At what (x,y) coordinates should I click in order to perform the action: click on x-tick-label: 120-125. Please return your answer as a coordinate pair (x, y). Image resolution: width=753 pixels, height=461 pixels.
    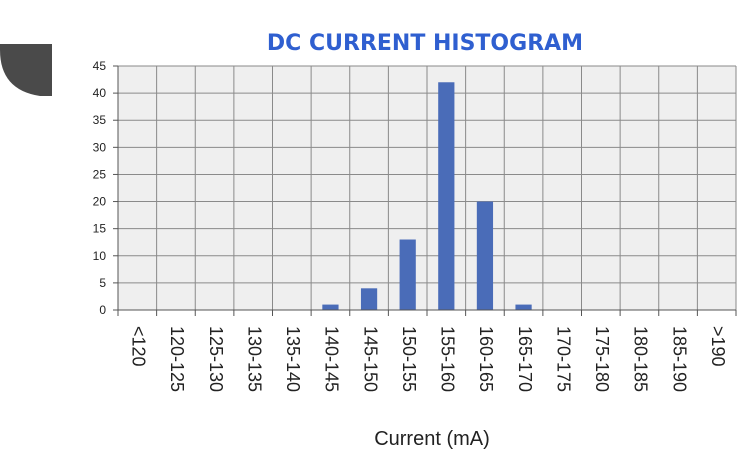
    Looking at the image, I should click on (177, 359).